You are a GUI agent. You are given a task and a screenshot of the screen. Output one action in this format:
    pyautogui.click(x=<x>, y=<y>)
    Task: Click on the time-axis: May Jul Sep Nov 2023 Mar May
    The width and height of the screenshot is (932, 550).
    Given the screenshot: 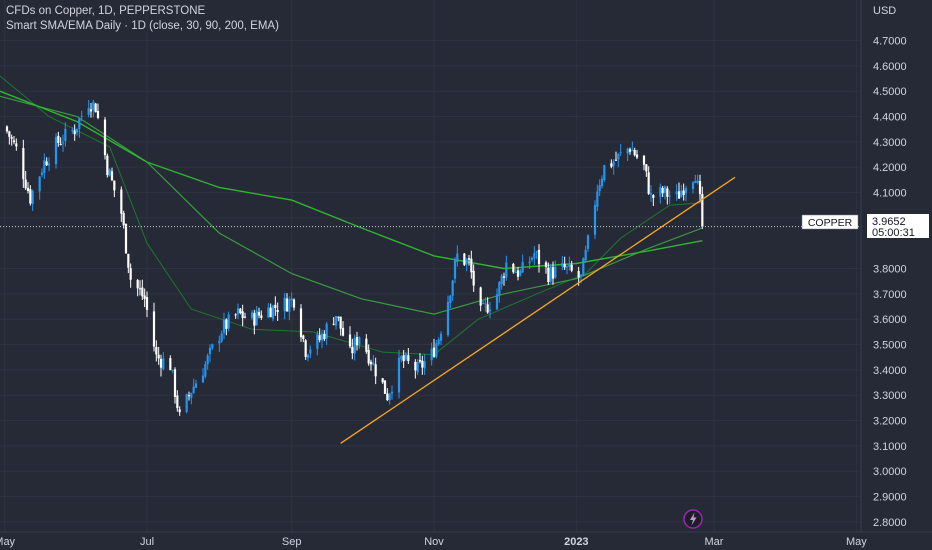 What is the action you would take?
    pyautogui.click(x=433, y=542)
    